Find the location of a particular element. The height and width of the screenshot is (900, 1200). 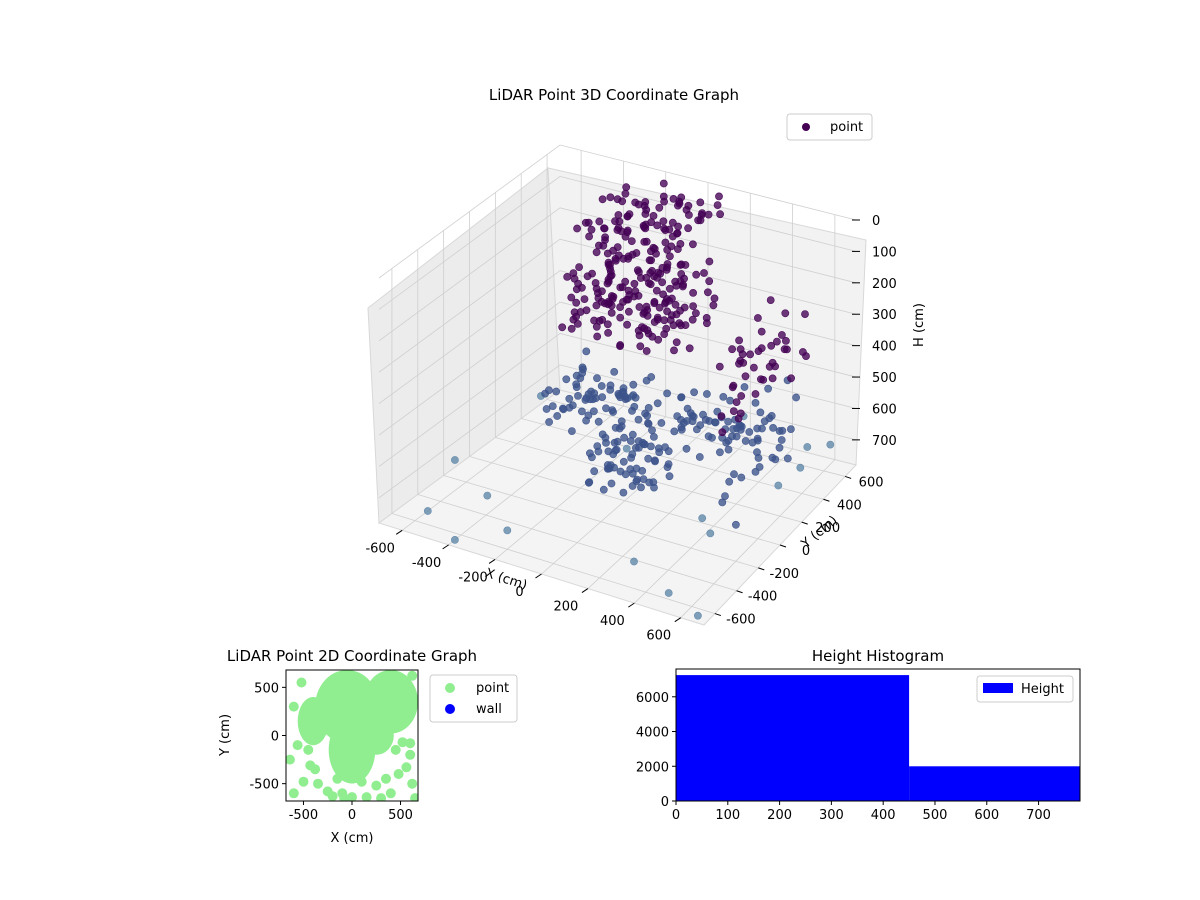

points-2d is located at coordinates (352, 735).